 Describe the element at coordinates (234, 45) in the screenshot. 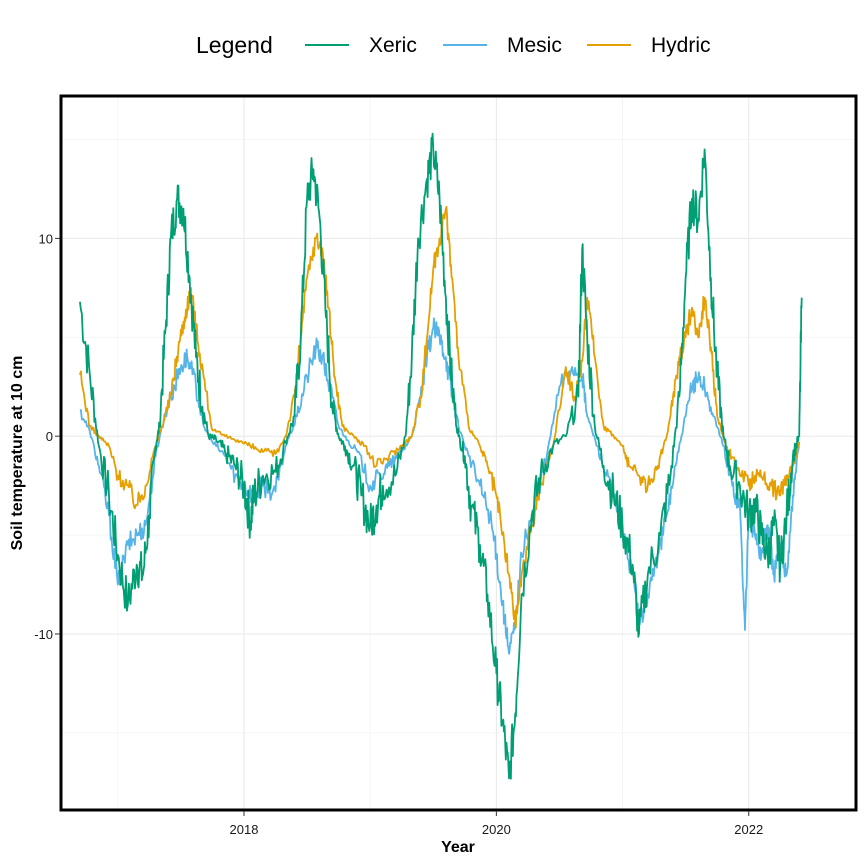

I see `legend-title: Legend` at that location.